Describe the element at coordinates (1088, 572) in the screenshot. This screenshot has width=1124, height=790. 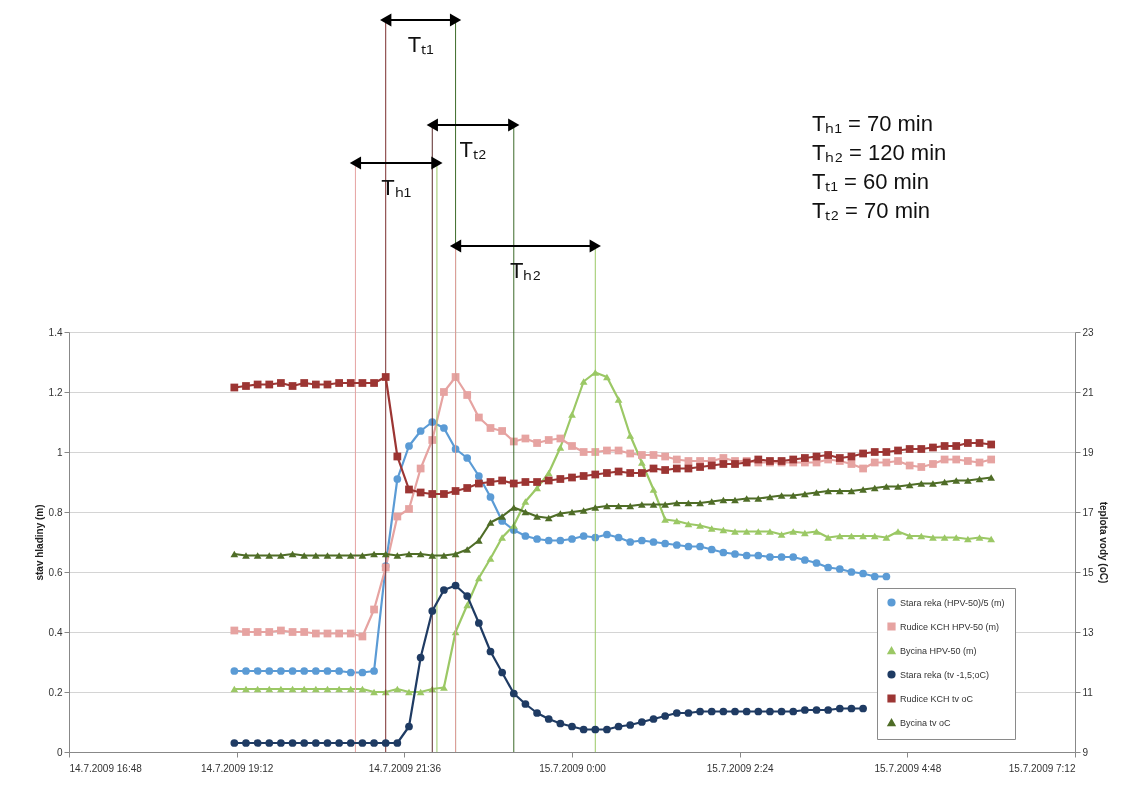
I see `y2-tick-label: 15` at that location.